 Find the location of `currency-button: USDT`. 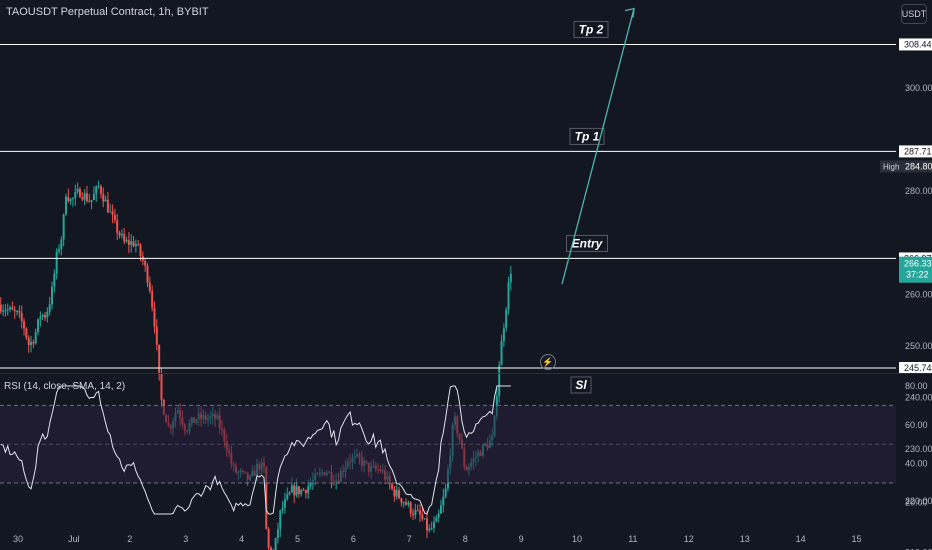

currency-button: USDT is located at coordinates (914, 14).